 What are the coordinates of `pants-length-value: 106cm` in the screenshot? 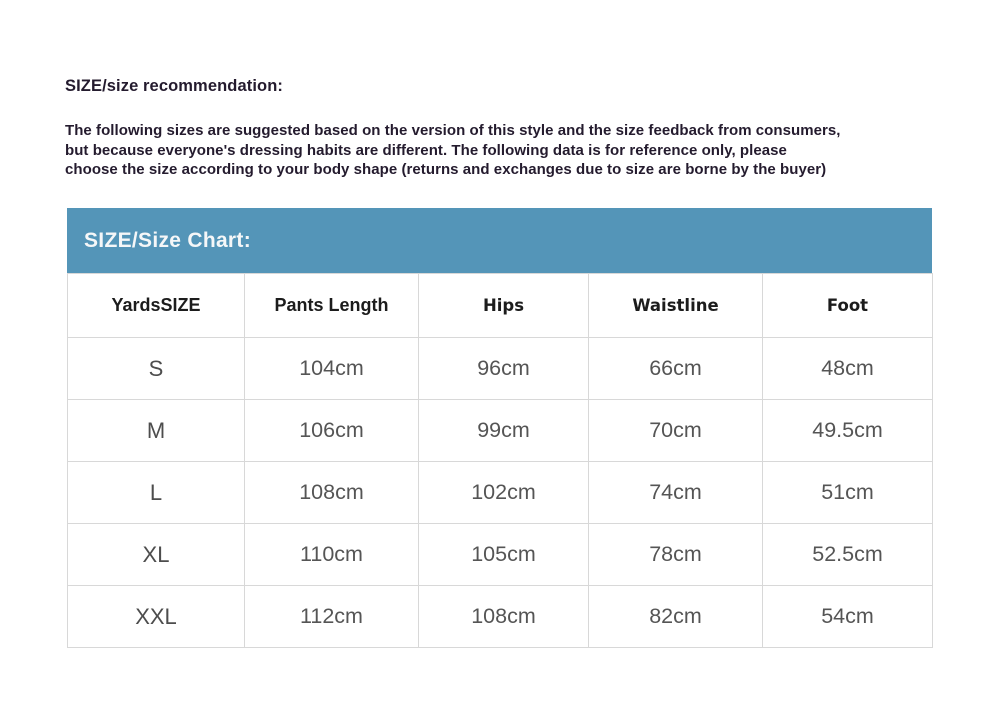 It's located at (331, 430).